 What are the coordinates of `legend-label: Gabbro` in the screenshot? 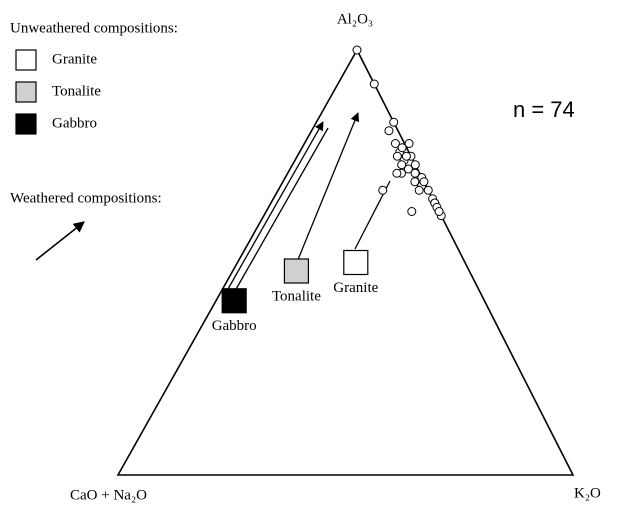 It's located at (74, 123).